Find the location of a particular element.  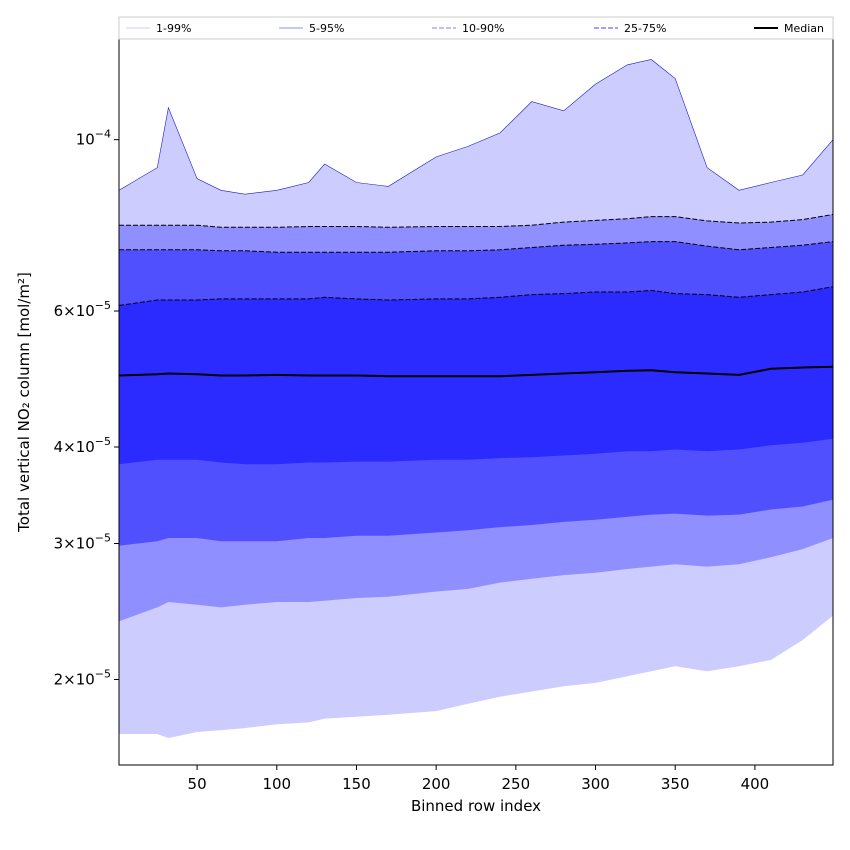

median-line is located at coordinates (476, 371).